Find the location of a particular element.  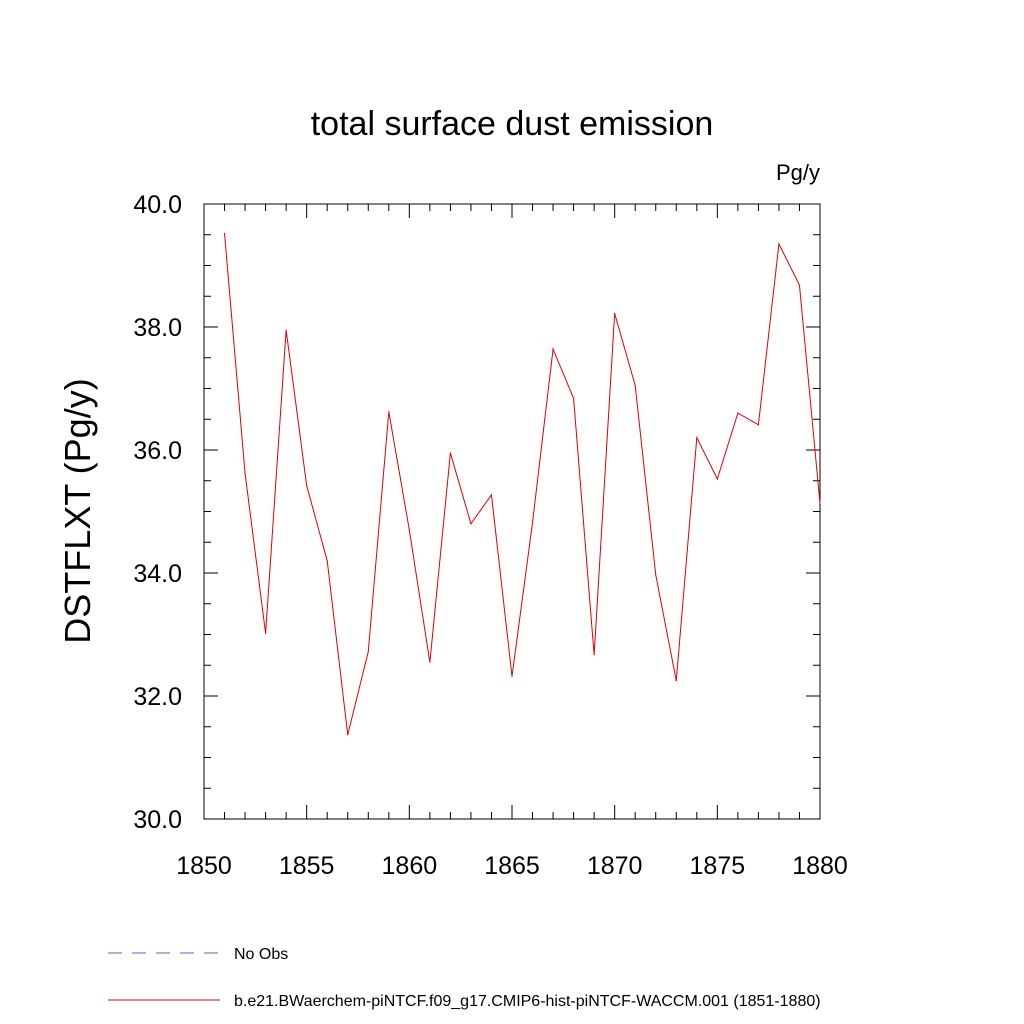

y-tick-label: 36.0 is located at coordinates (157, 451).